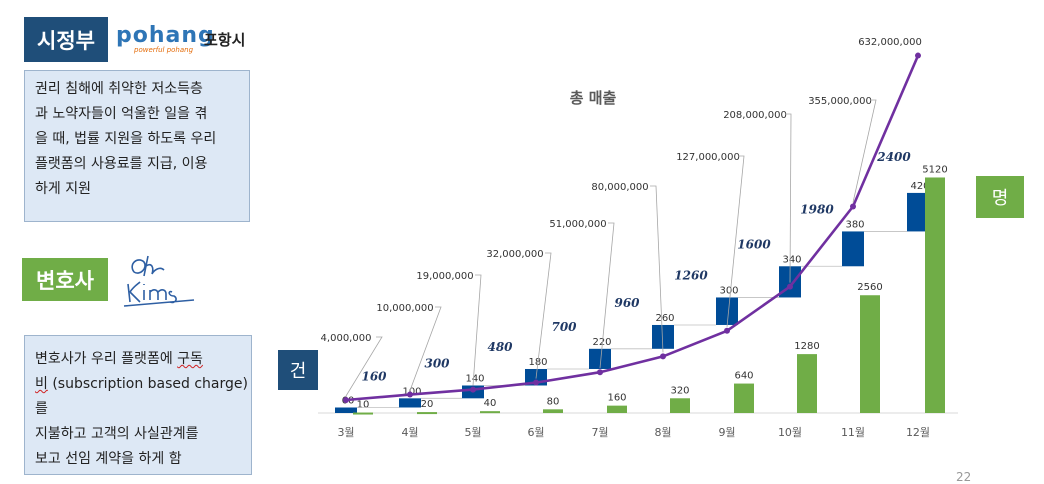 Image resolution: width=1044 pixels, height=484 pixels. Describe the element at coordinates (117, 434) in the screenshot. I see `note-line: 지불하고 고객의 사실관계를` at that location.